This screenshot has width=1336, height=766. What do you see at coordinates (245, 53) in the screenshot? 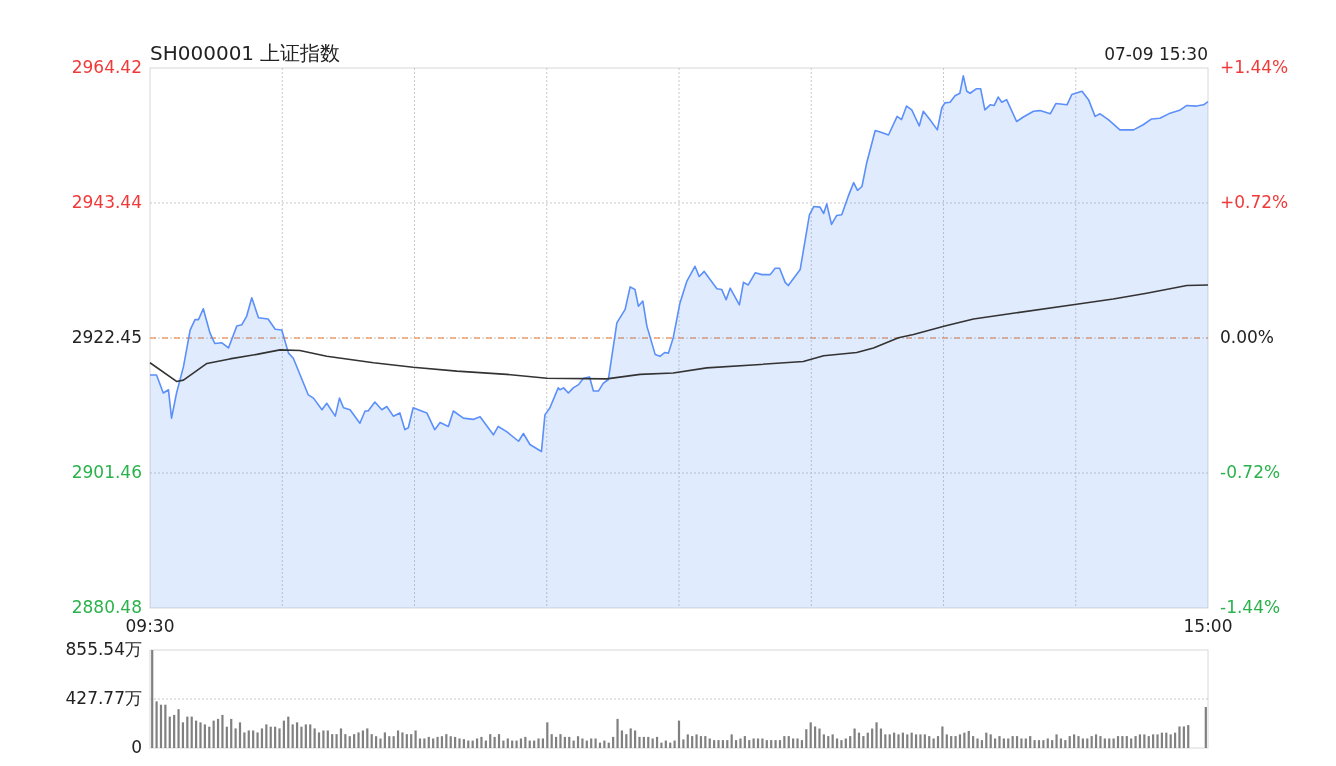
I see `chart-title: SH000001 上证指数` at bounding box center [245, 53].